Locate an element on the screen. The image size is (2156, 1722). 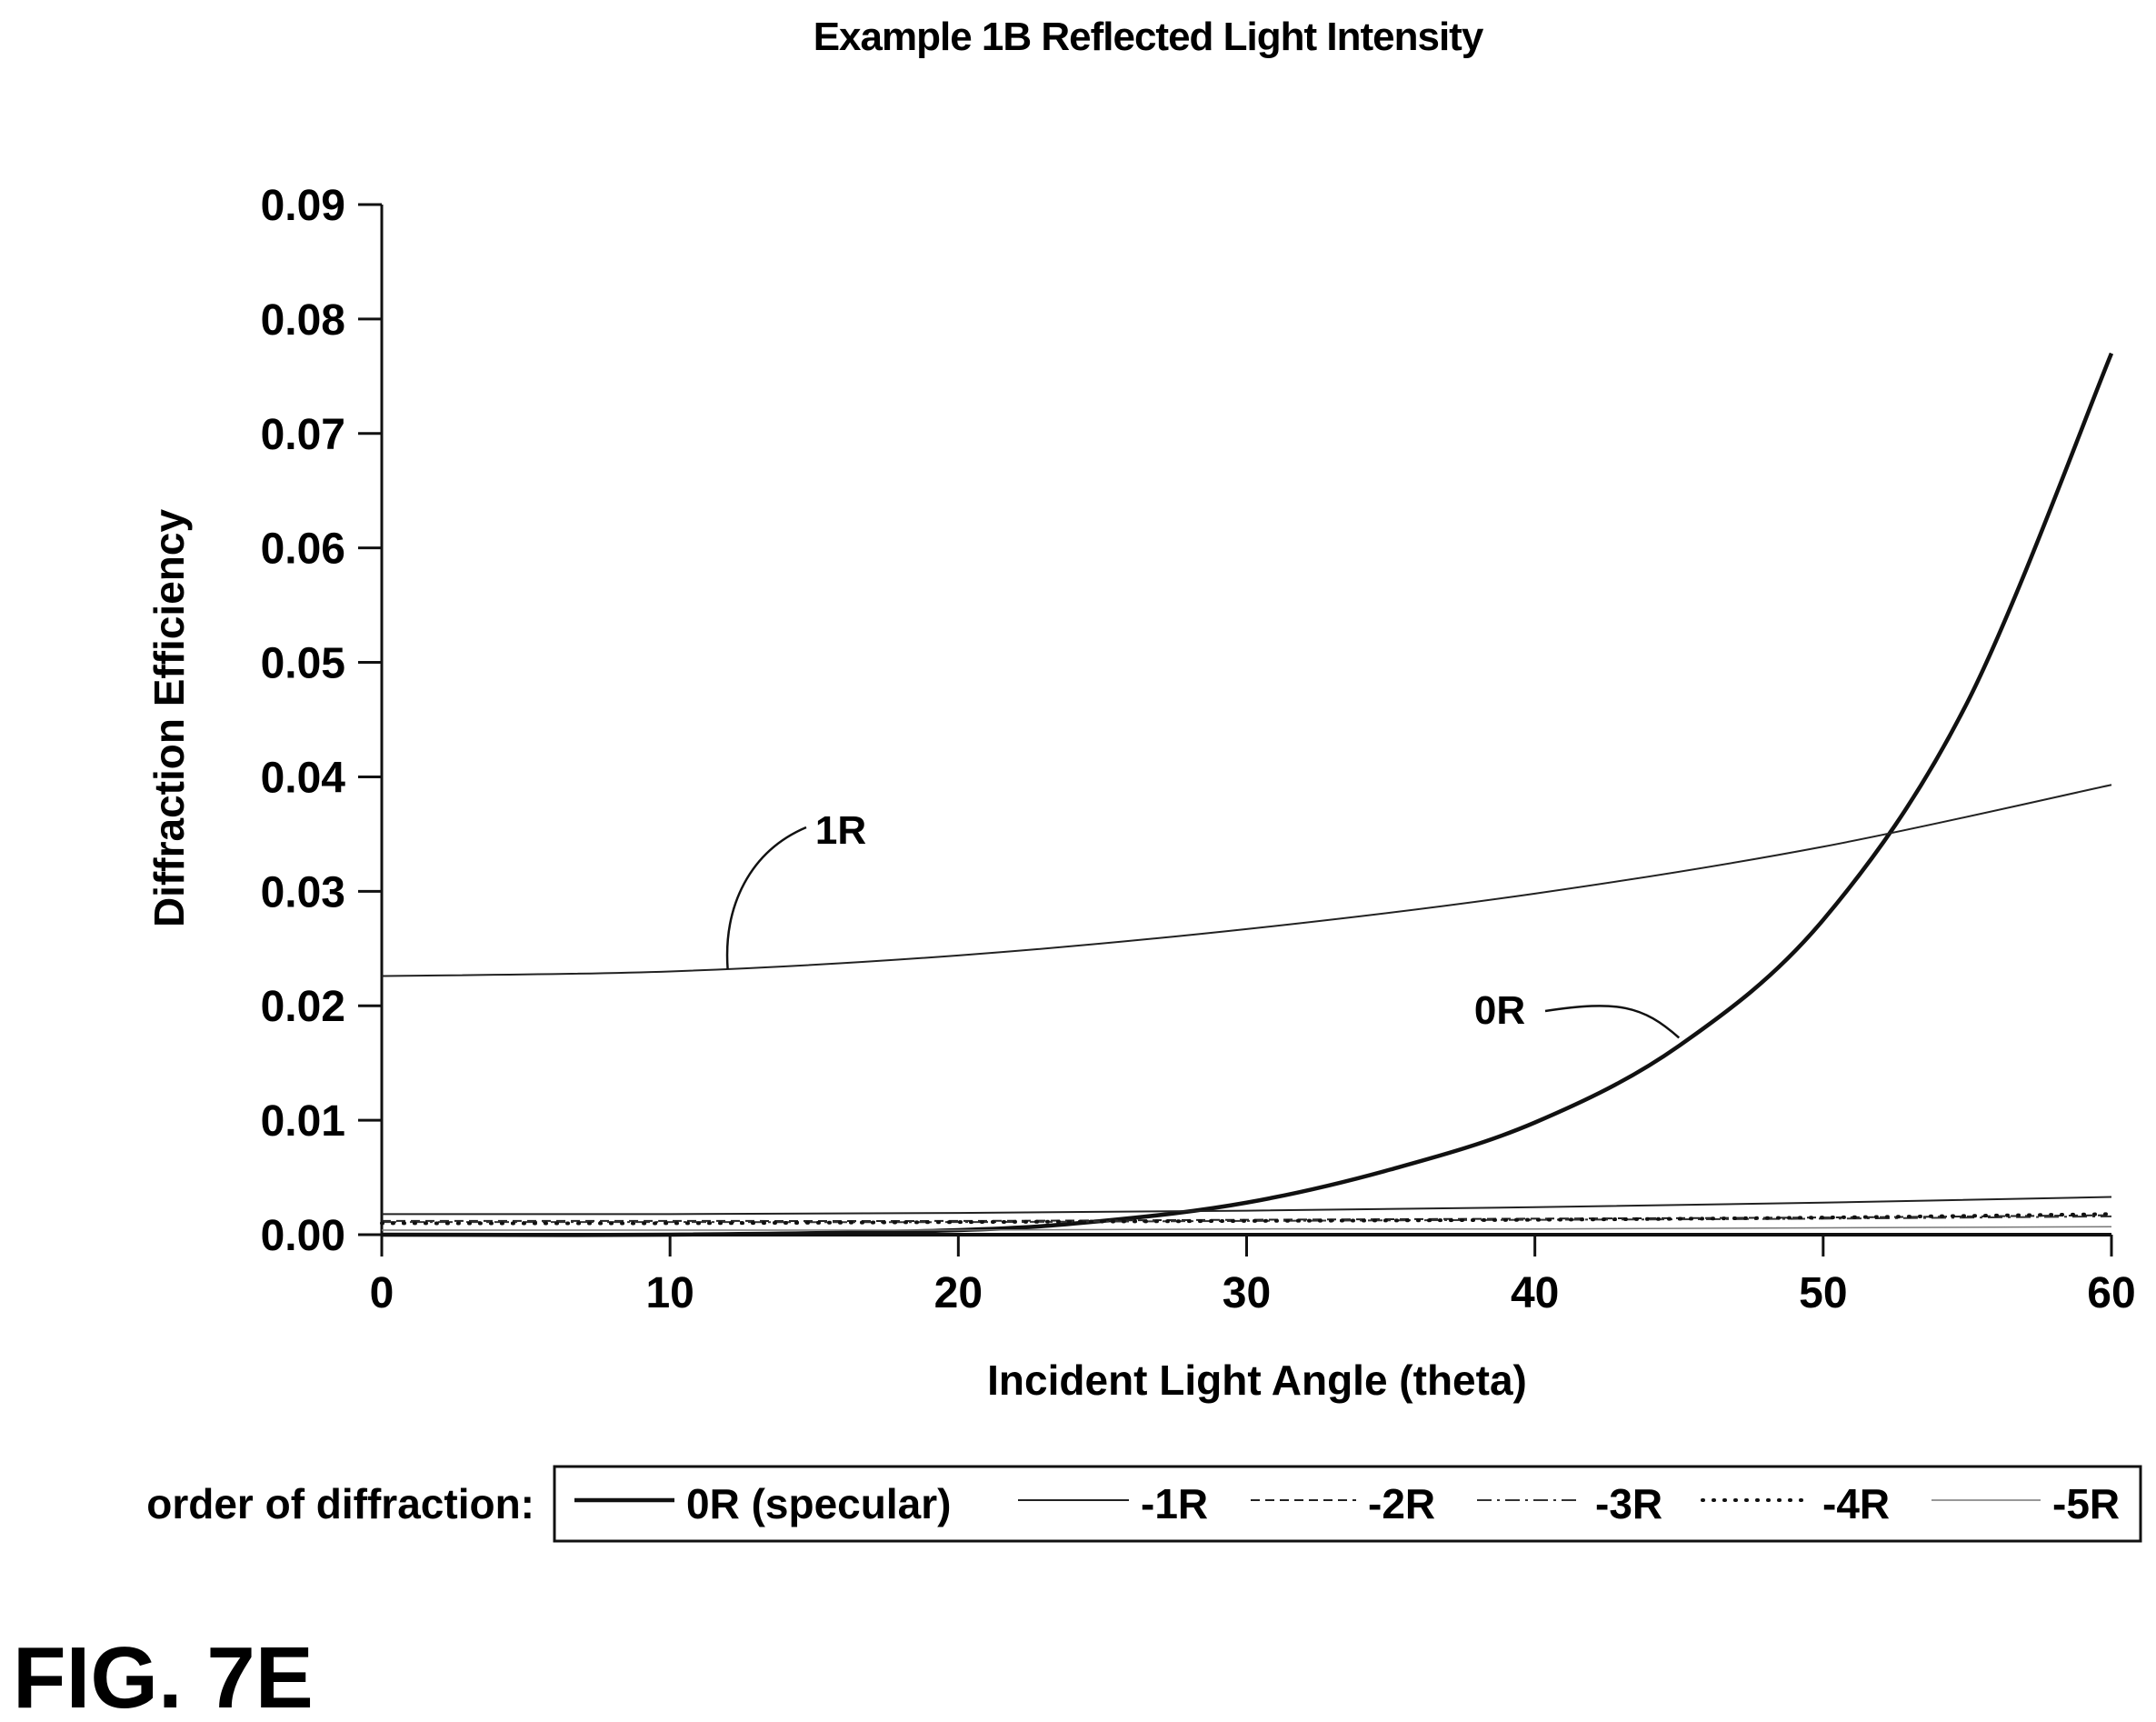
x-tick-label: 20 is located at coordinates (959, 1293).